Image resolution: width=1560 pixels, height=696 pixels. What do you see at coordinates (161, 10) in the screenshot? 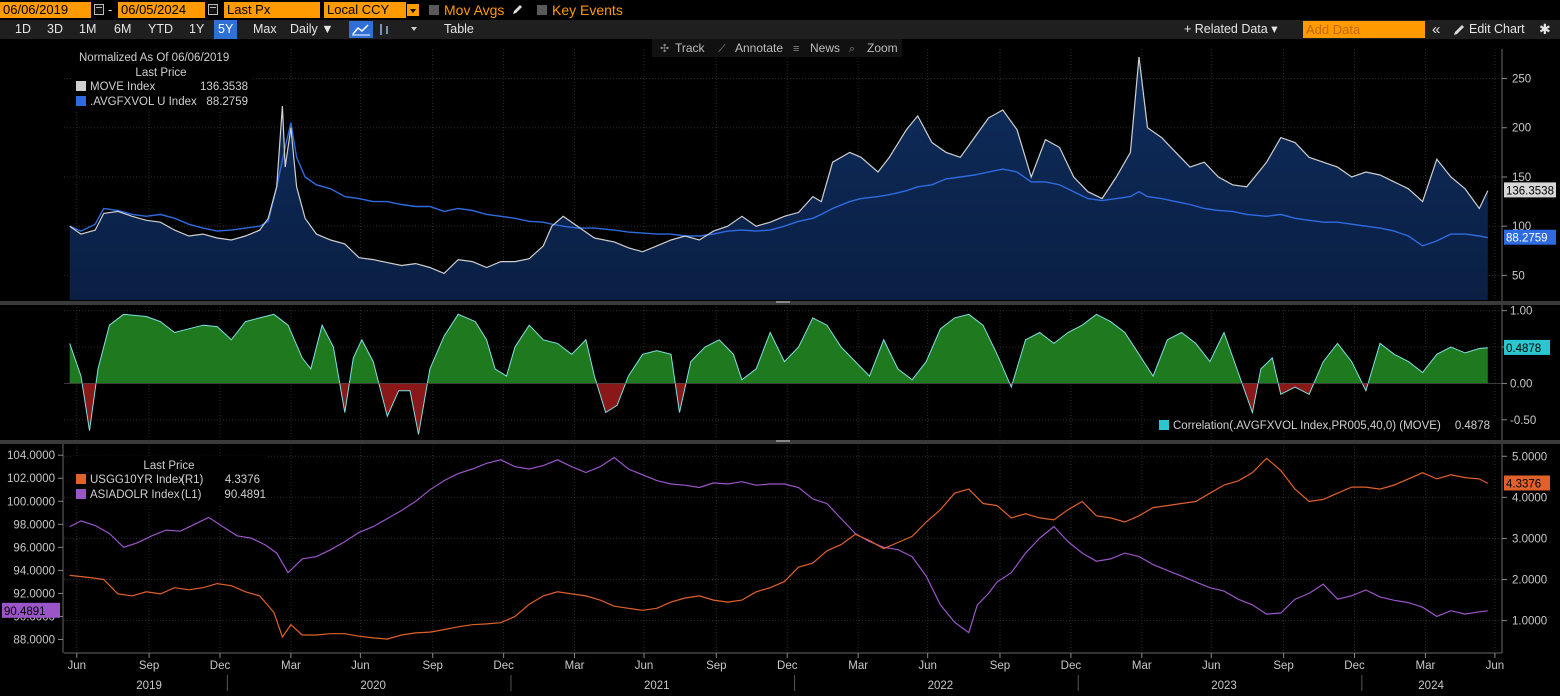
I see `end-date-field: 06/05/2024` at bounding box center [161, 10].